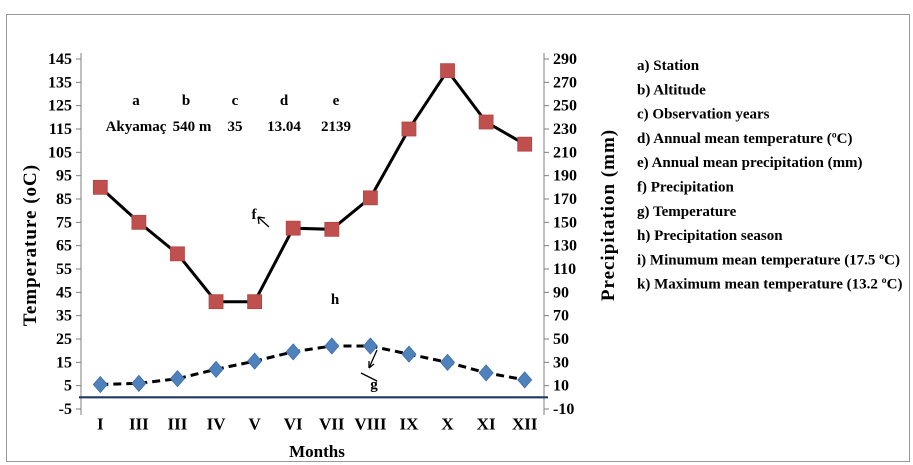 The height and width of the screenshot is (465, 913). Describe the element at coordinates (685, 188) in the screenshot. I see `legend-entry: f) Precipitation` at that location.